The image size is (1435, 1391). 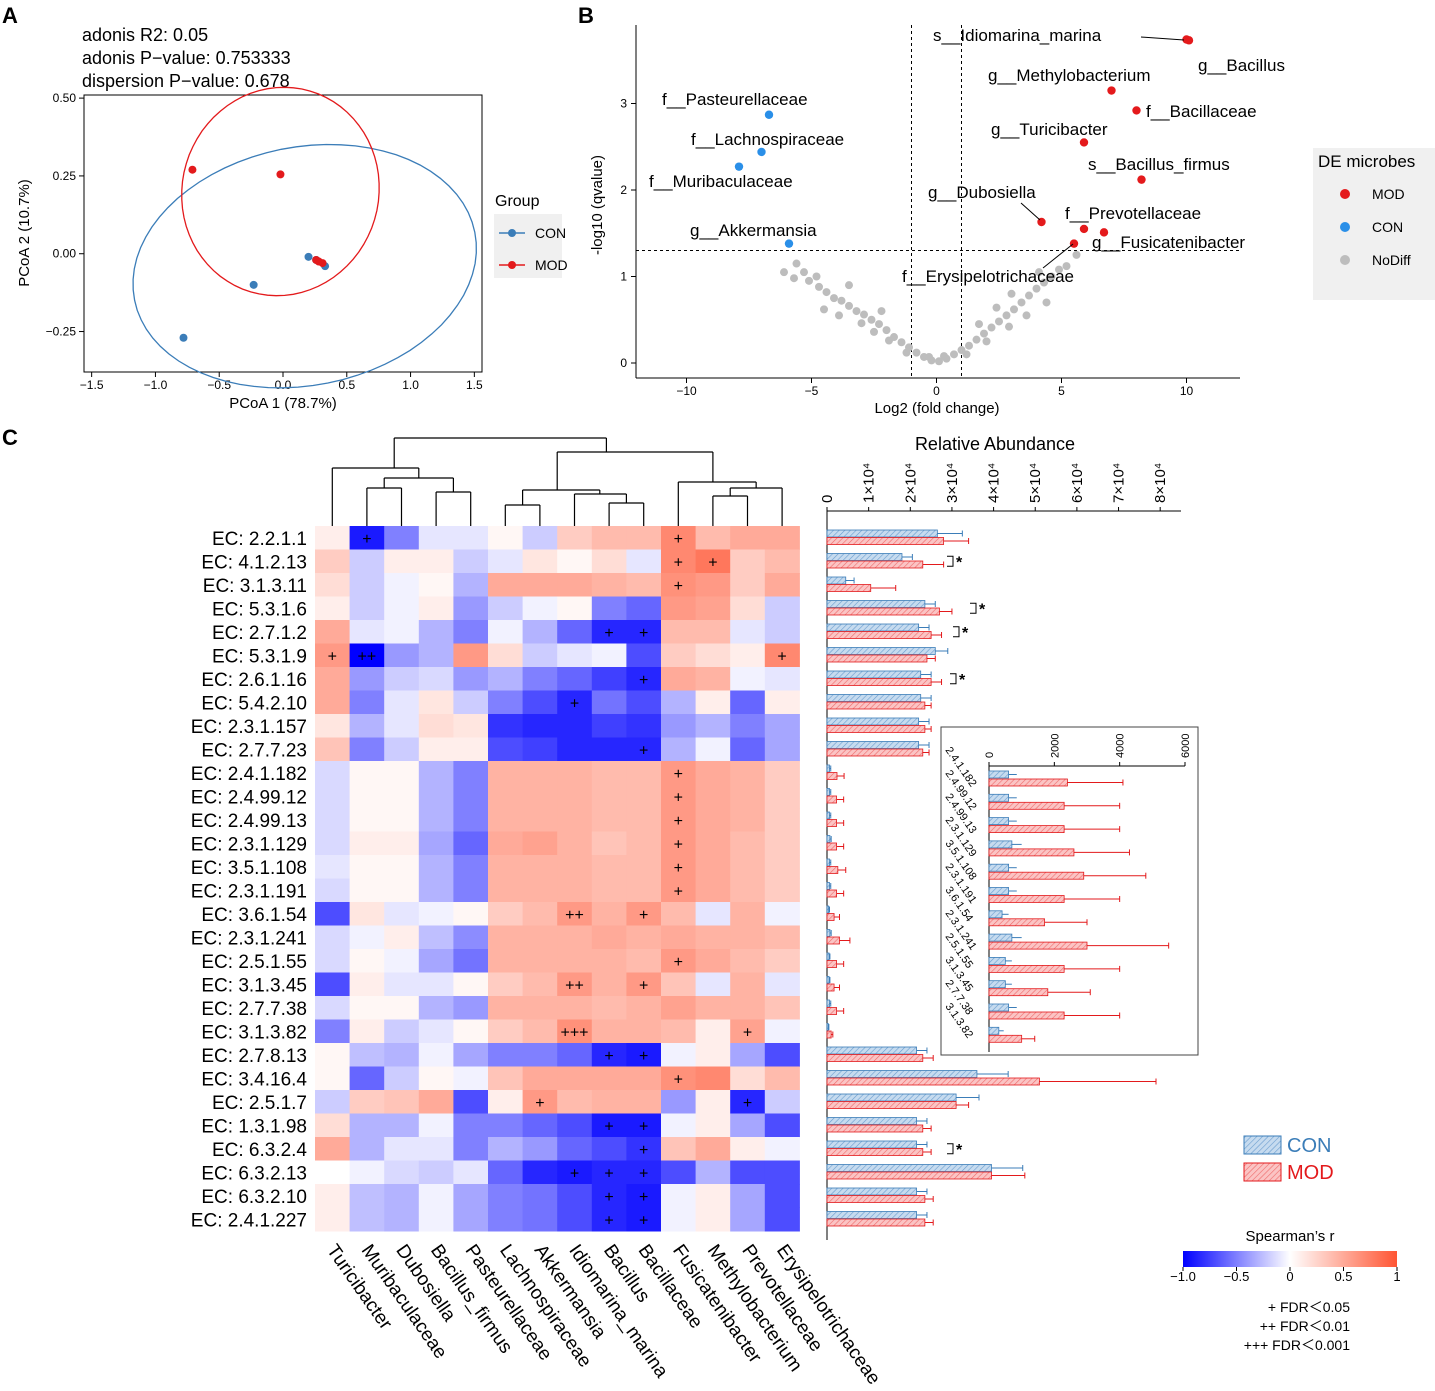 I want to click on abundance-xtick-label: 4×10⁴, so click(x=994, y=483).